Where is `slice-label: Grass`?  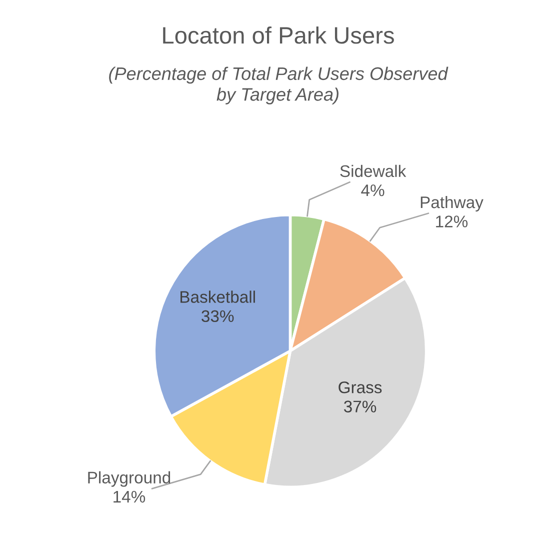 slice-label: Grass is located at coordinates (360, 387).